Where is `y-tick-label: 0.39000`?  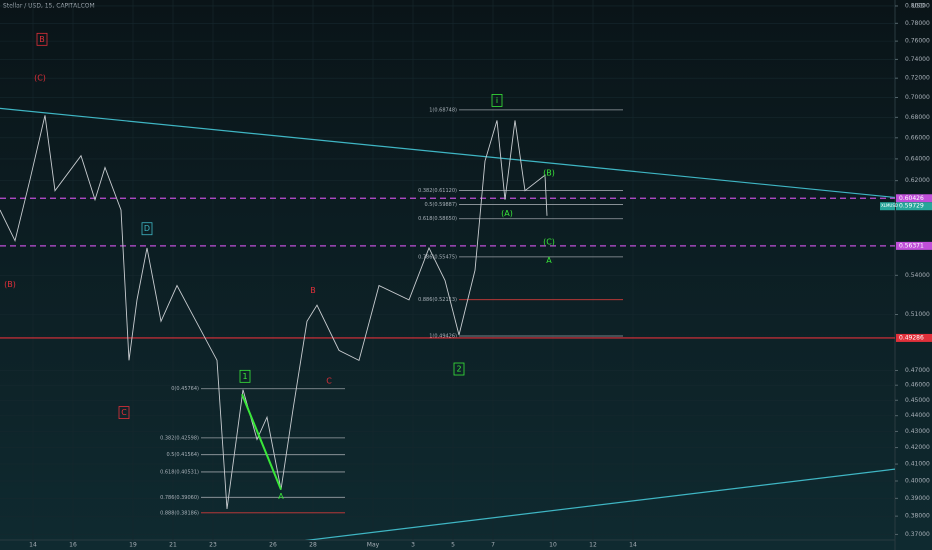
y-tick-label: 0.39000 is located at coordinates (917, 498).